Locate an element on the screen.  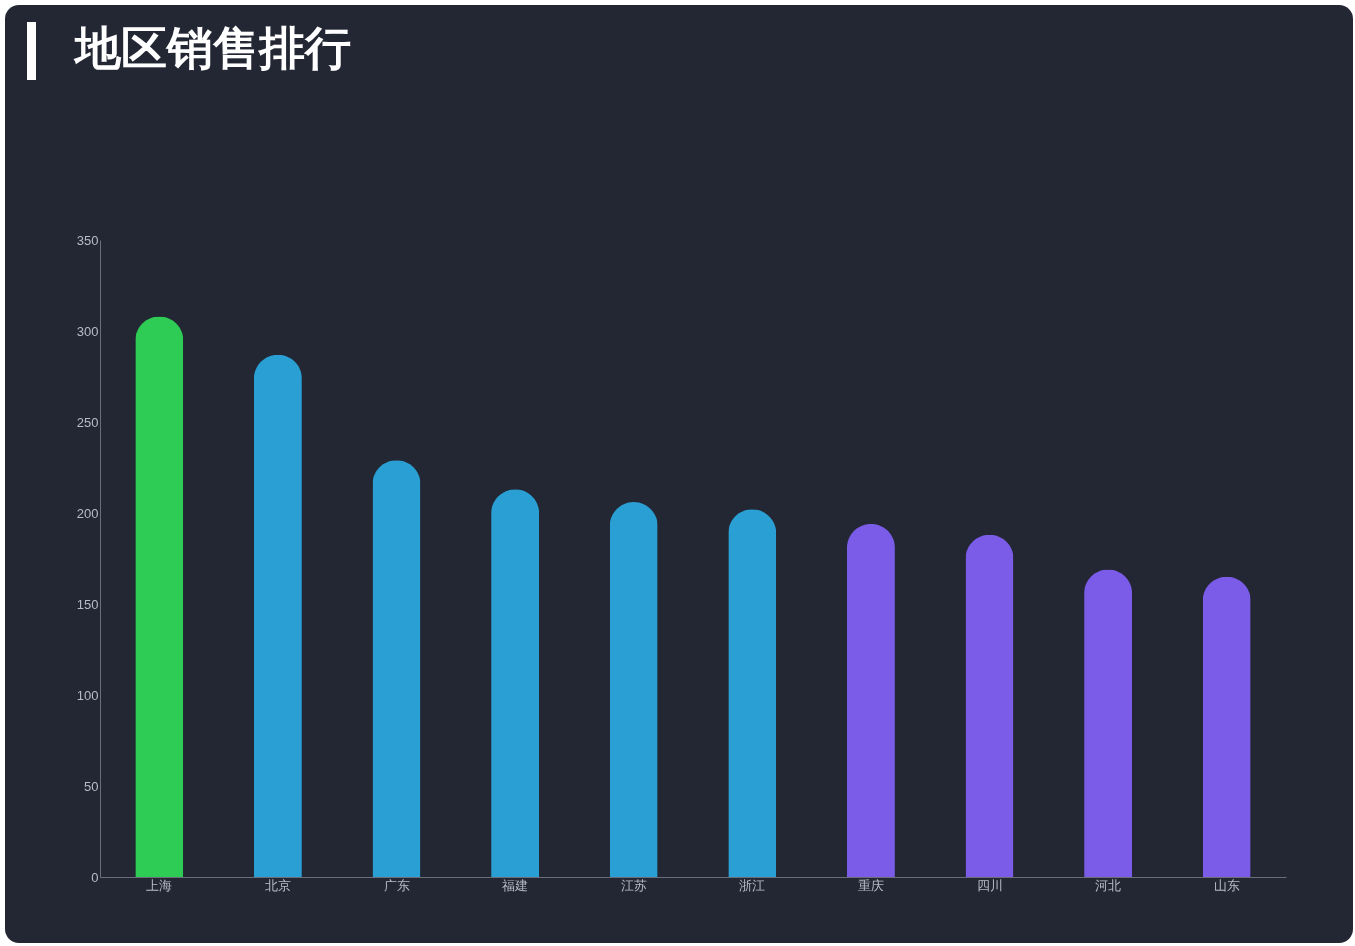
x-tick-label: 山东 is located at coordinates (1226, 885).